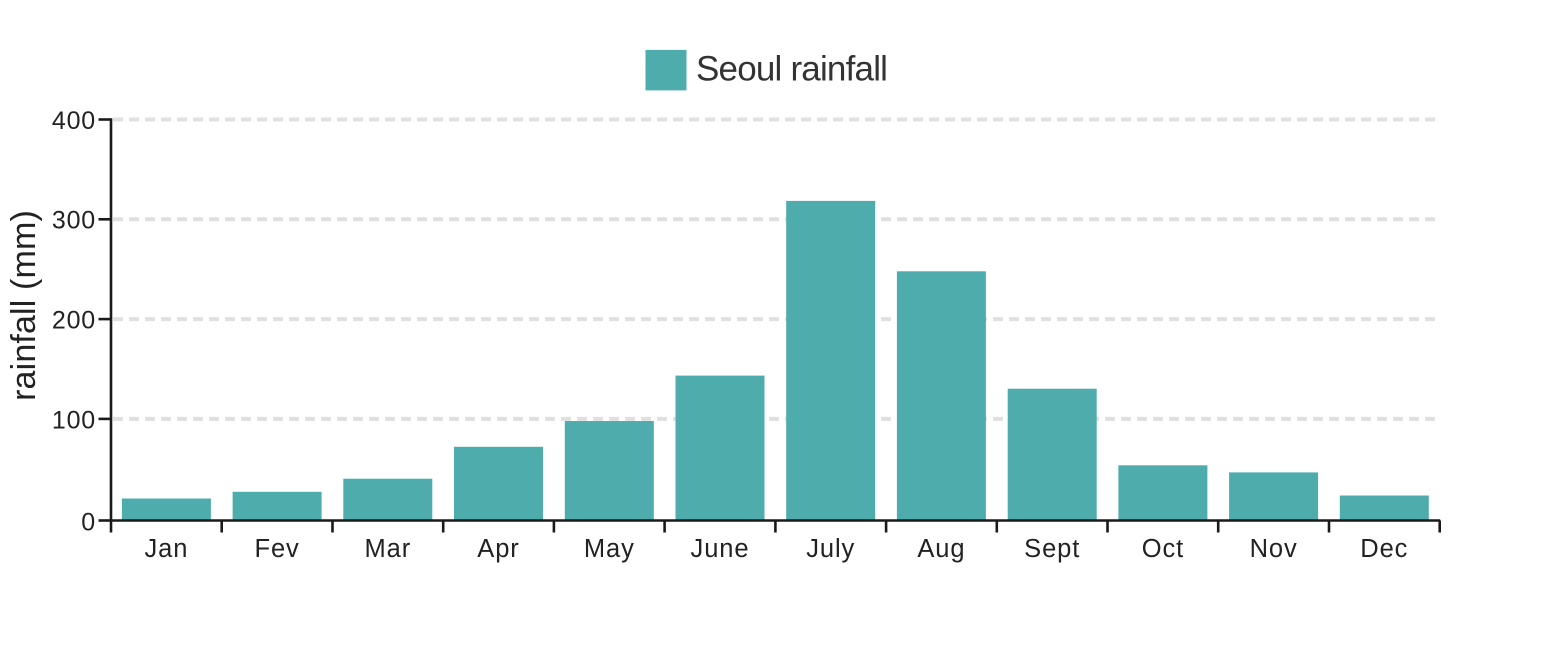  I want to click on svg-text: June, so click(720, 549).